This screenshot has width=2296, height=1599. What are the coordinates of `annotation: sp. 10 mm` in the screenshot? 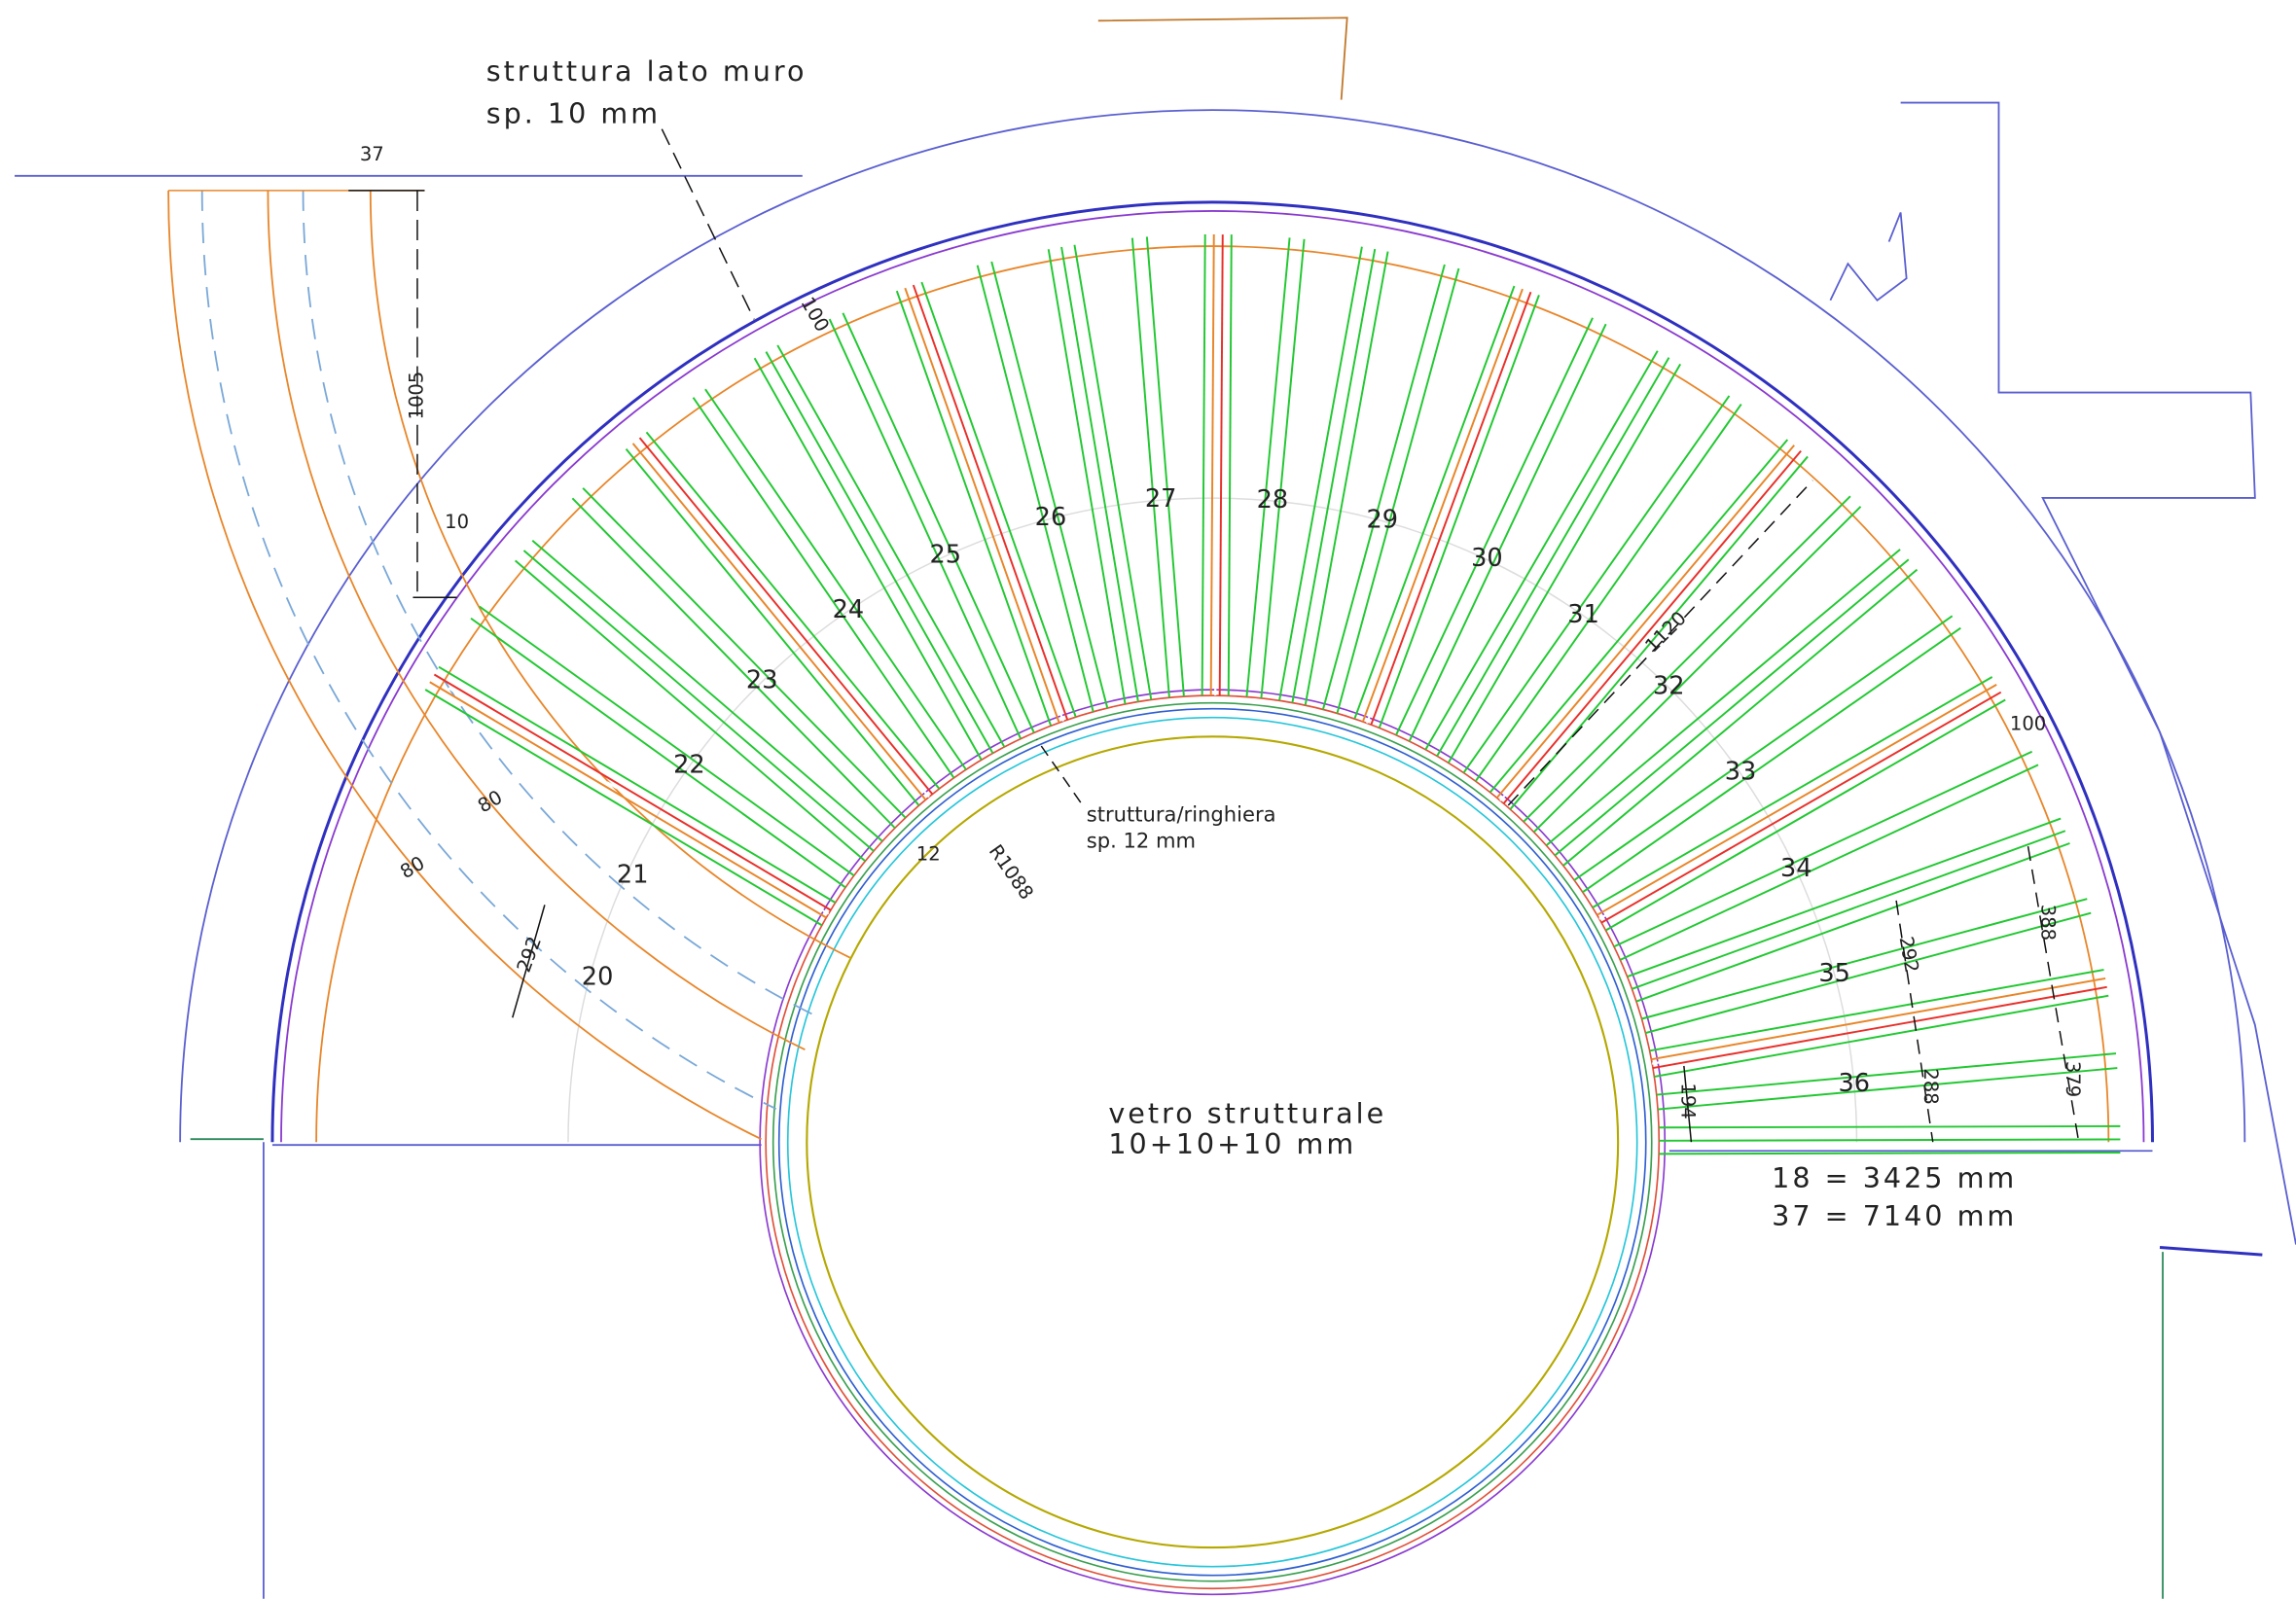 It's located at (573, 113).